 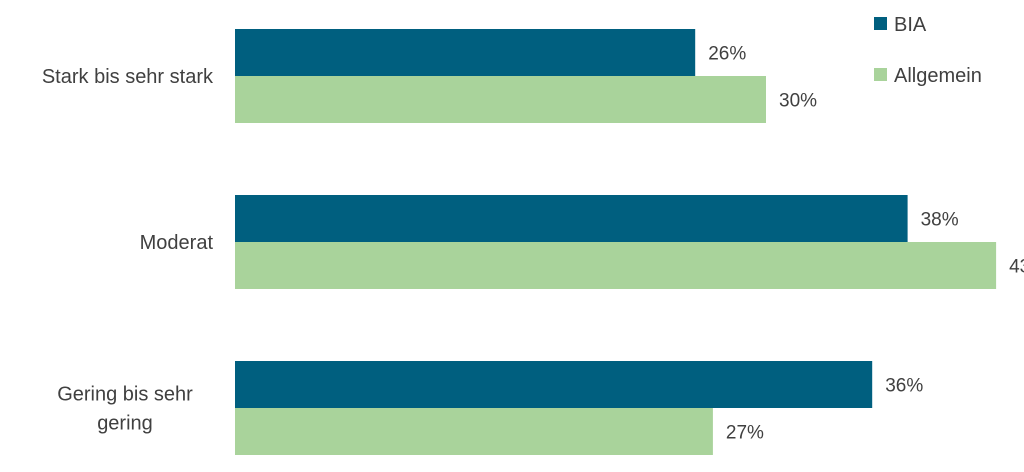 What do you see at coordinates (938, 76) in the screenshot?
I see `legend-label-allgemein: Allgemein` at bounding box center [938, 76].